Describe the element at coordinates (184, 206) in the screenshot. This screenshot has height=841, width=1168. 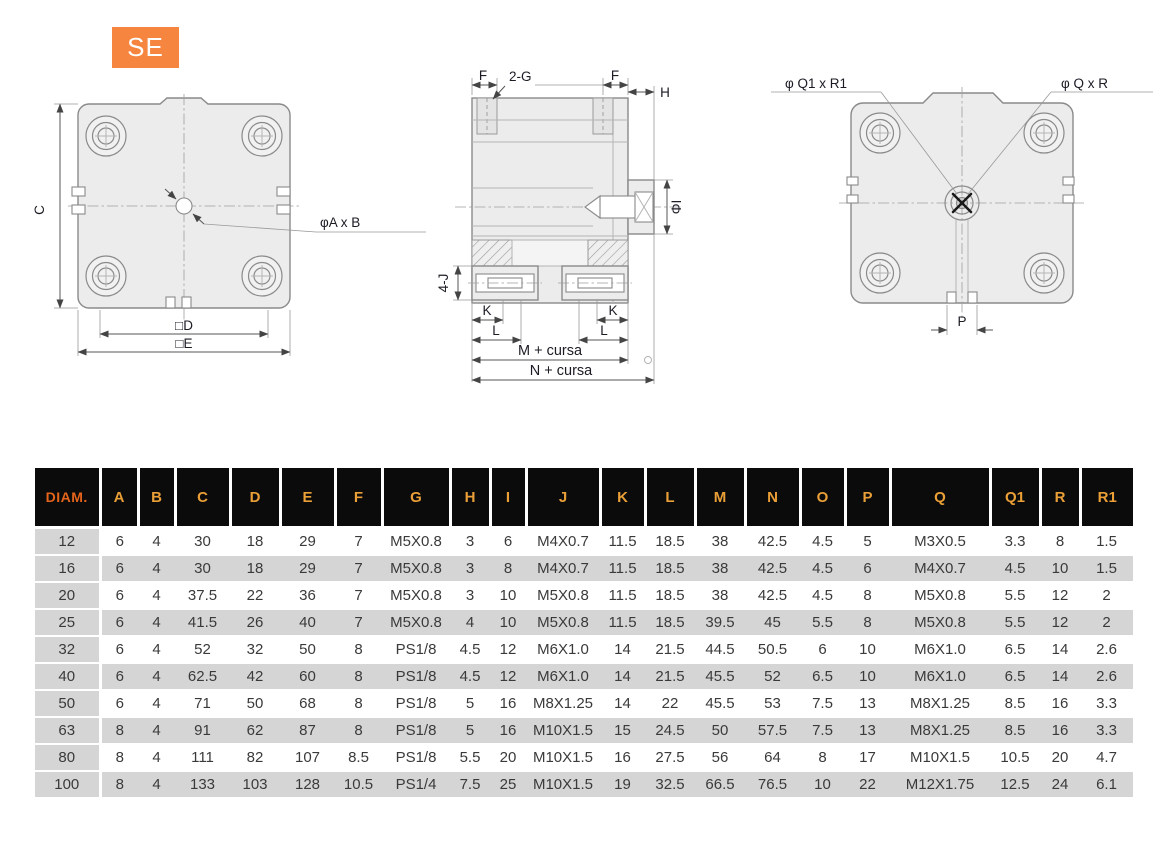
I see `center-hole` at that location.